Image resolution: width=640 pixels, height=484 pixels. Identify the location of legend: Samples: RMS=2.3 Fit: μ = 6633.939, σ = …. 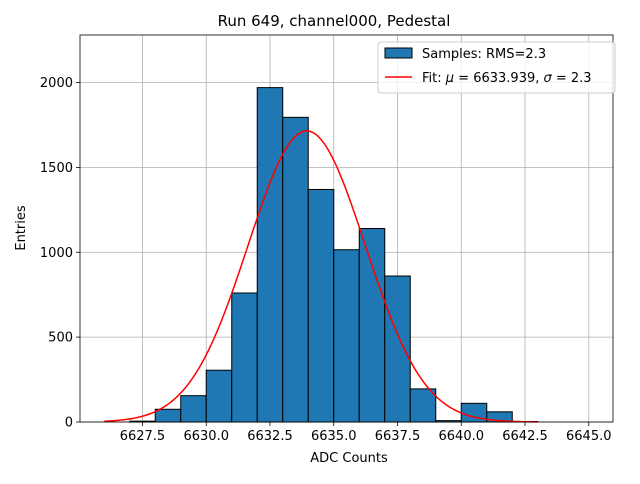
(496, 67).